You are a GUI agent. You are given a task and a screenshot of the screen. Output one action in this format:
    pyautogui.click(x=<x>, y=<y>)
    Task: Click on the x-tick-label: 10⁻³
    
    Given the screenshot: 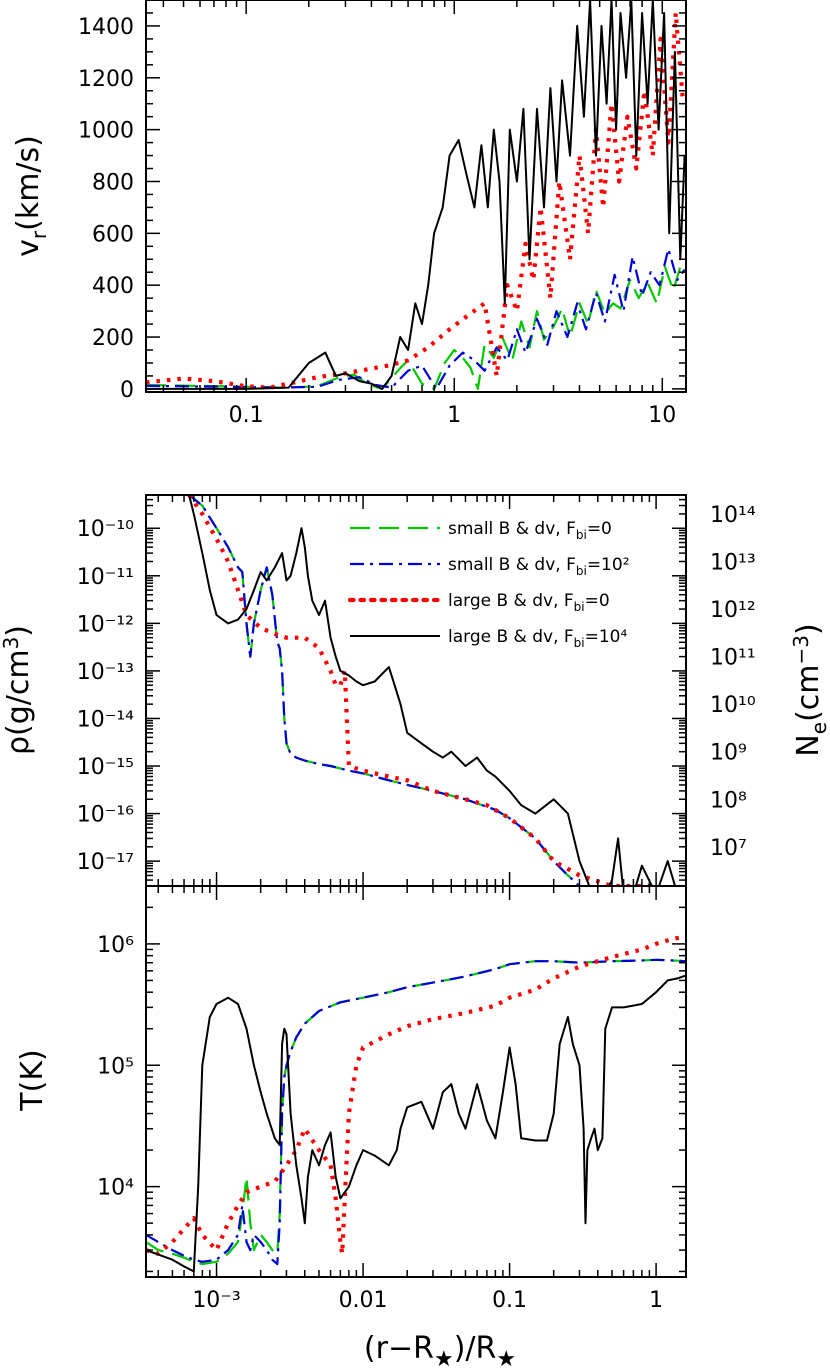 What is the action you would take?
    pyautogui.click(x=216, y=1300)
    